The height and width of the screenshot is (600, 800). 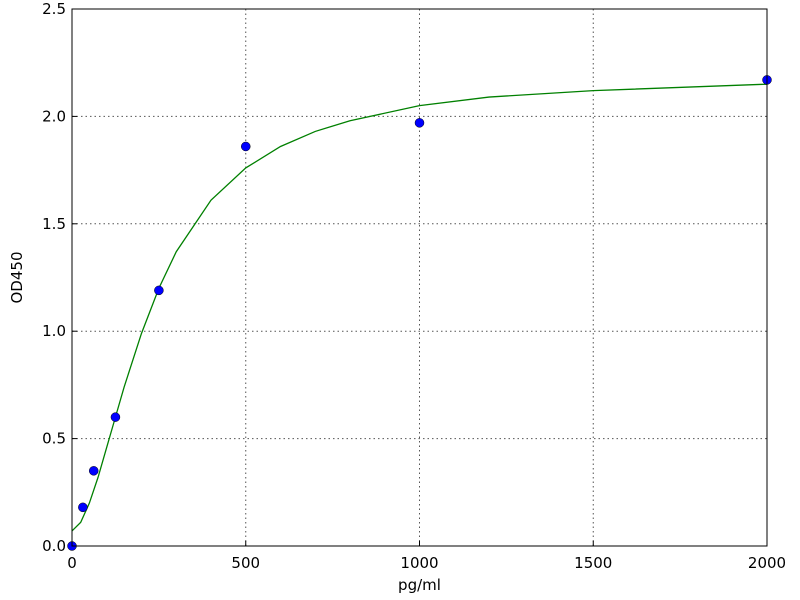 What do you see at coordinates (767, 563) in the screenshot?
I see `x-tick-label: 2000` at bounding box center [767, 563].